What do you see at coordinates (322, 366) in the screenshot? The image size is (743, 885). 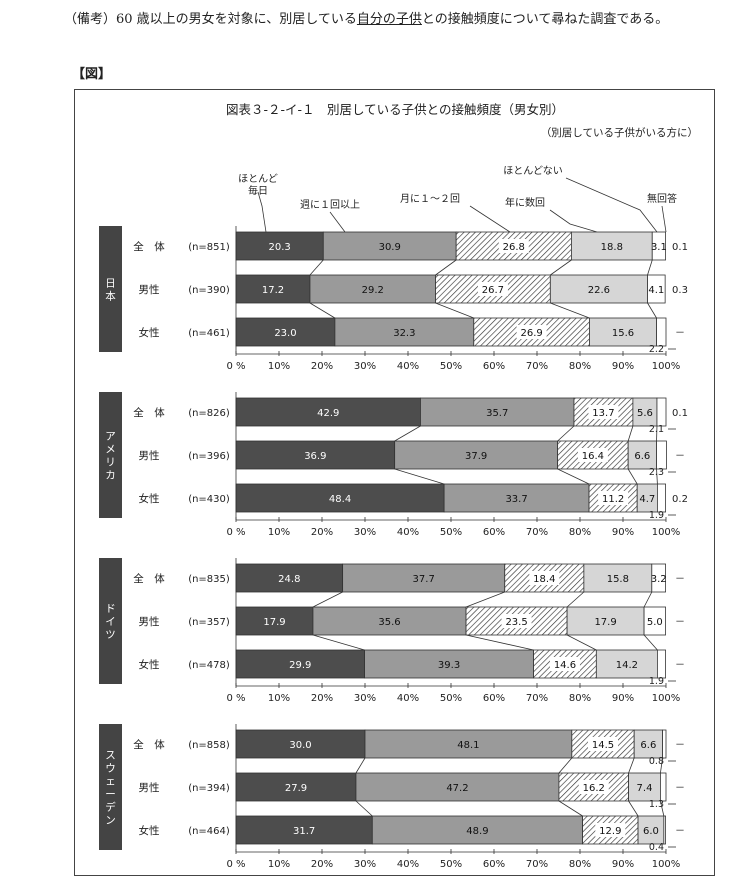 I see `x-tick-label: 20%` at bounding box center [322, 366].